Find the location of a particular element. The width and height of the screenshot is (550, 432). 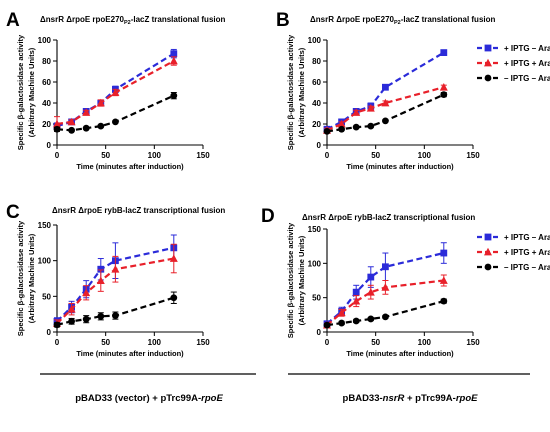

panel-title-suffix: -lacZ translational fusion is located at coordinates (178, 19).